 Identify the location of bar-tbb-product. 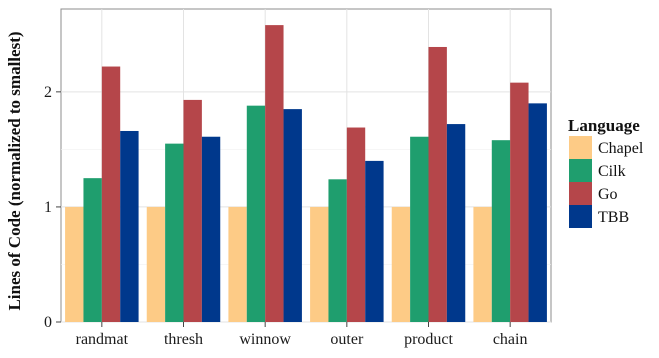
(456, 223).